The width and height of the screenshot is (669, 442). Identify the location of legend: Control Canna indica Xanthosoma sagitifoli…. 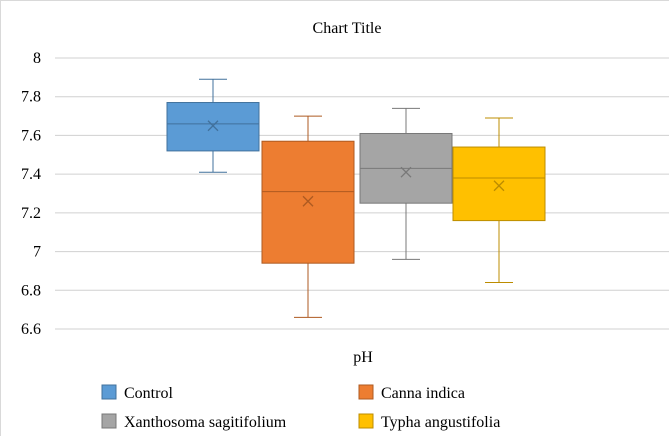
(300, 407).